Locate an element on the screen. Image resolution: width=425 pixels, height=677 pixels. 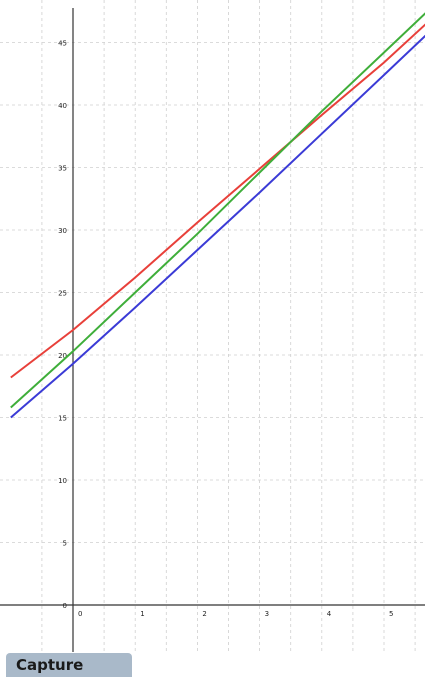
y-tick-label: 30 is located at coordinates (62, 231).